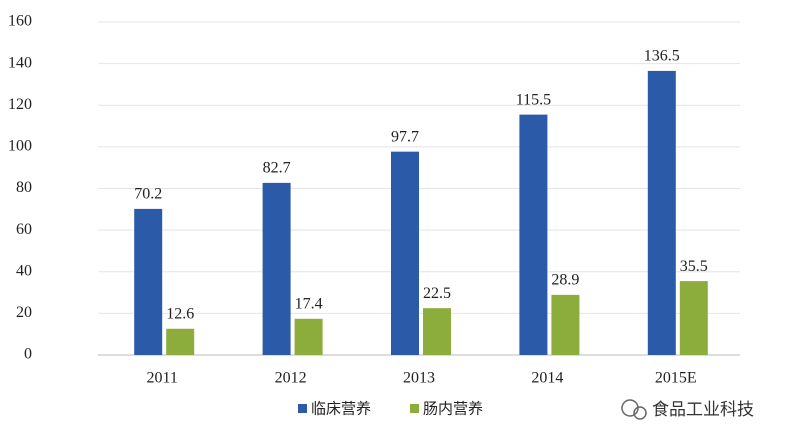  I want to click on y-tick-label: 20, so click(24, 312).